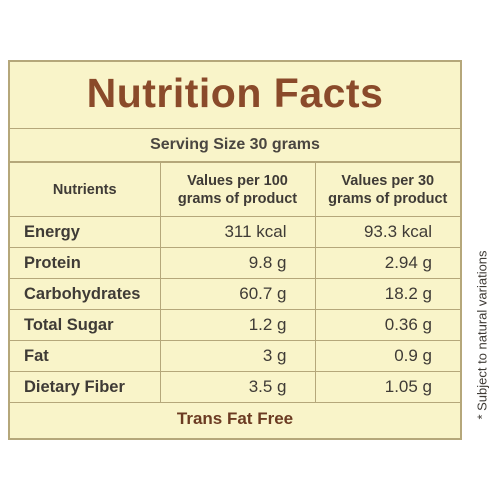 The image size is (500, 500). Describe the element at coordinates (237, 294) in the screenshot. I see `nutrient-value: 60.7 g` at that location.